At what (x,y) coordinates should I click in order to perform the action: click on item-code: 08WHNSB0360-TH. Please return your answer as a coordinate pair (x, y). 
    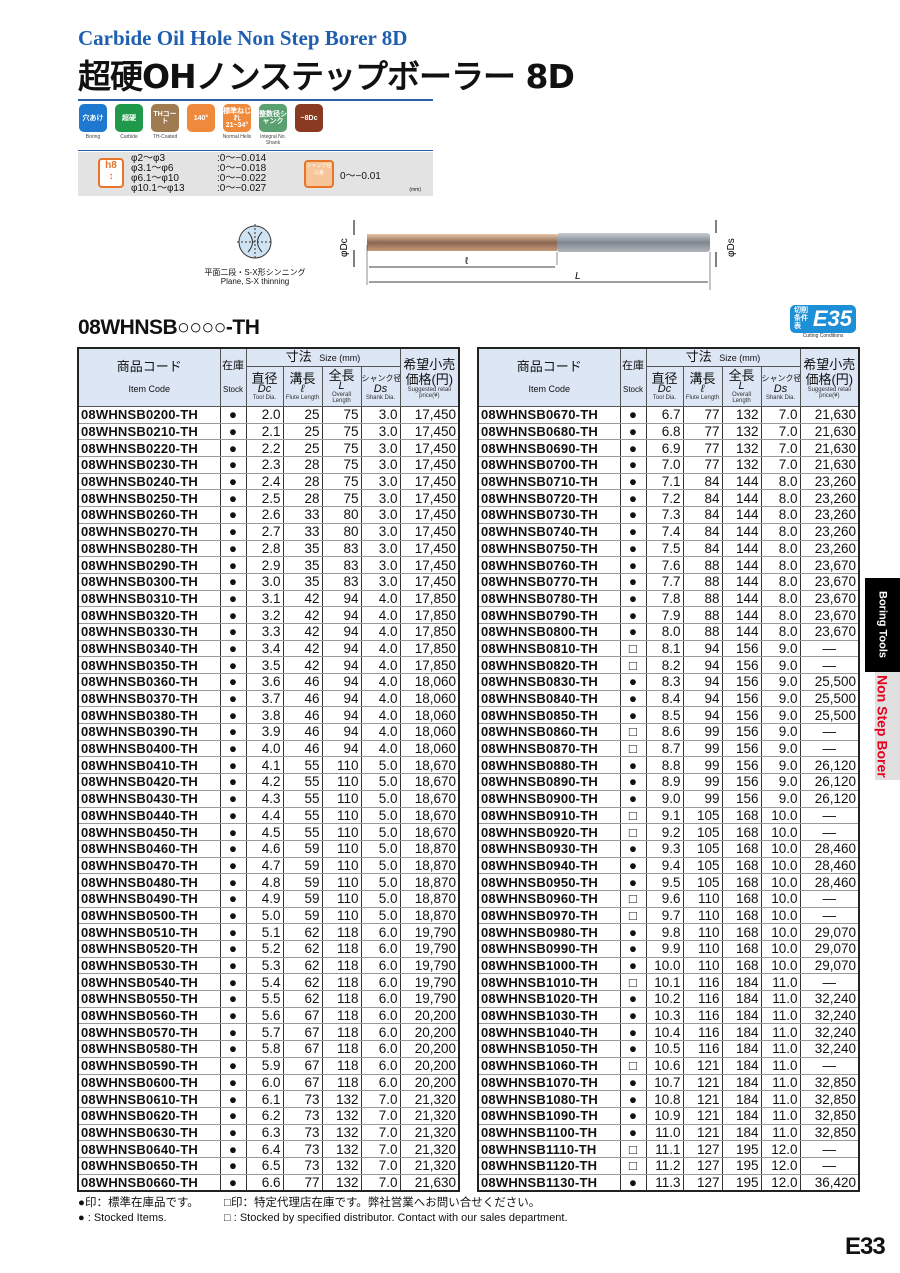
    Looking at the image, I should click on (149, 682).